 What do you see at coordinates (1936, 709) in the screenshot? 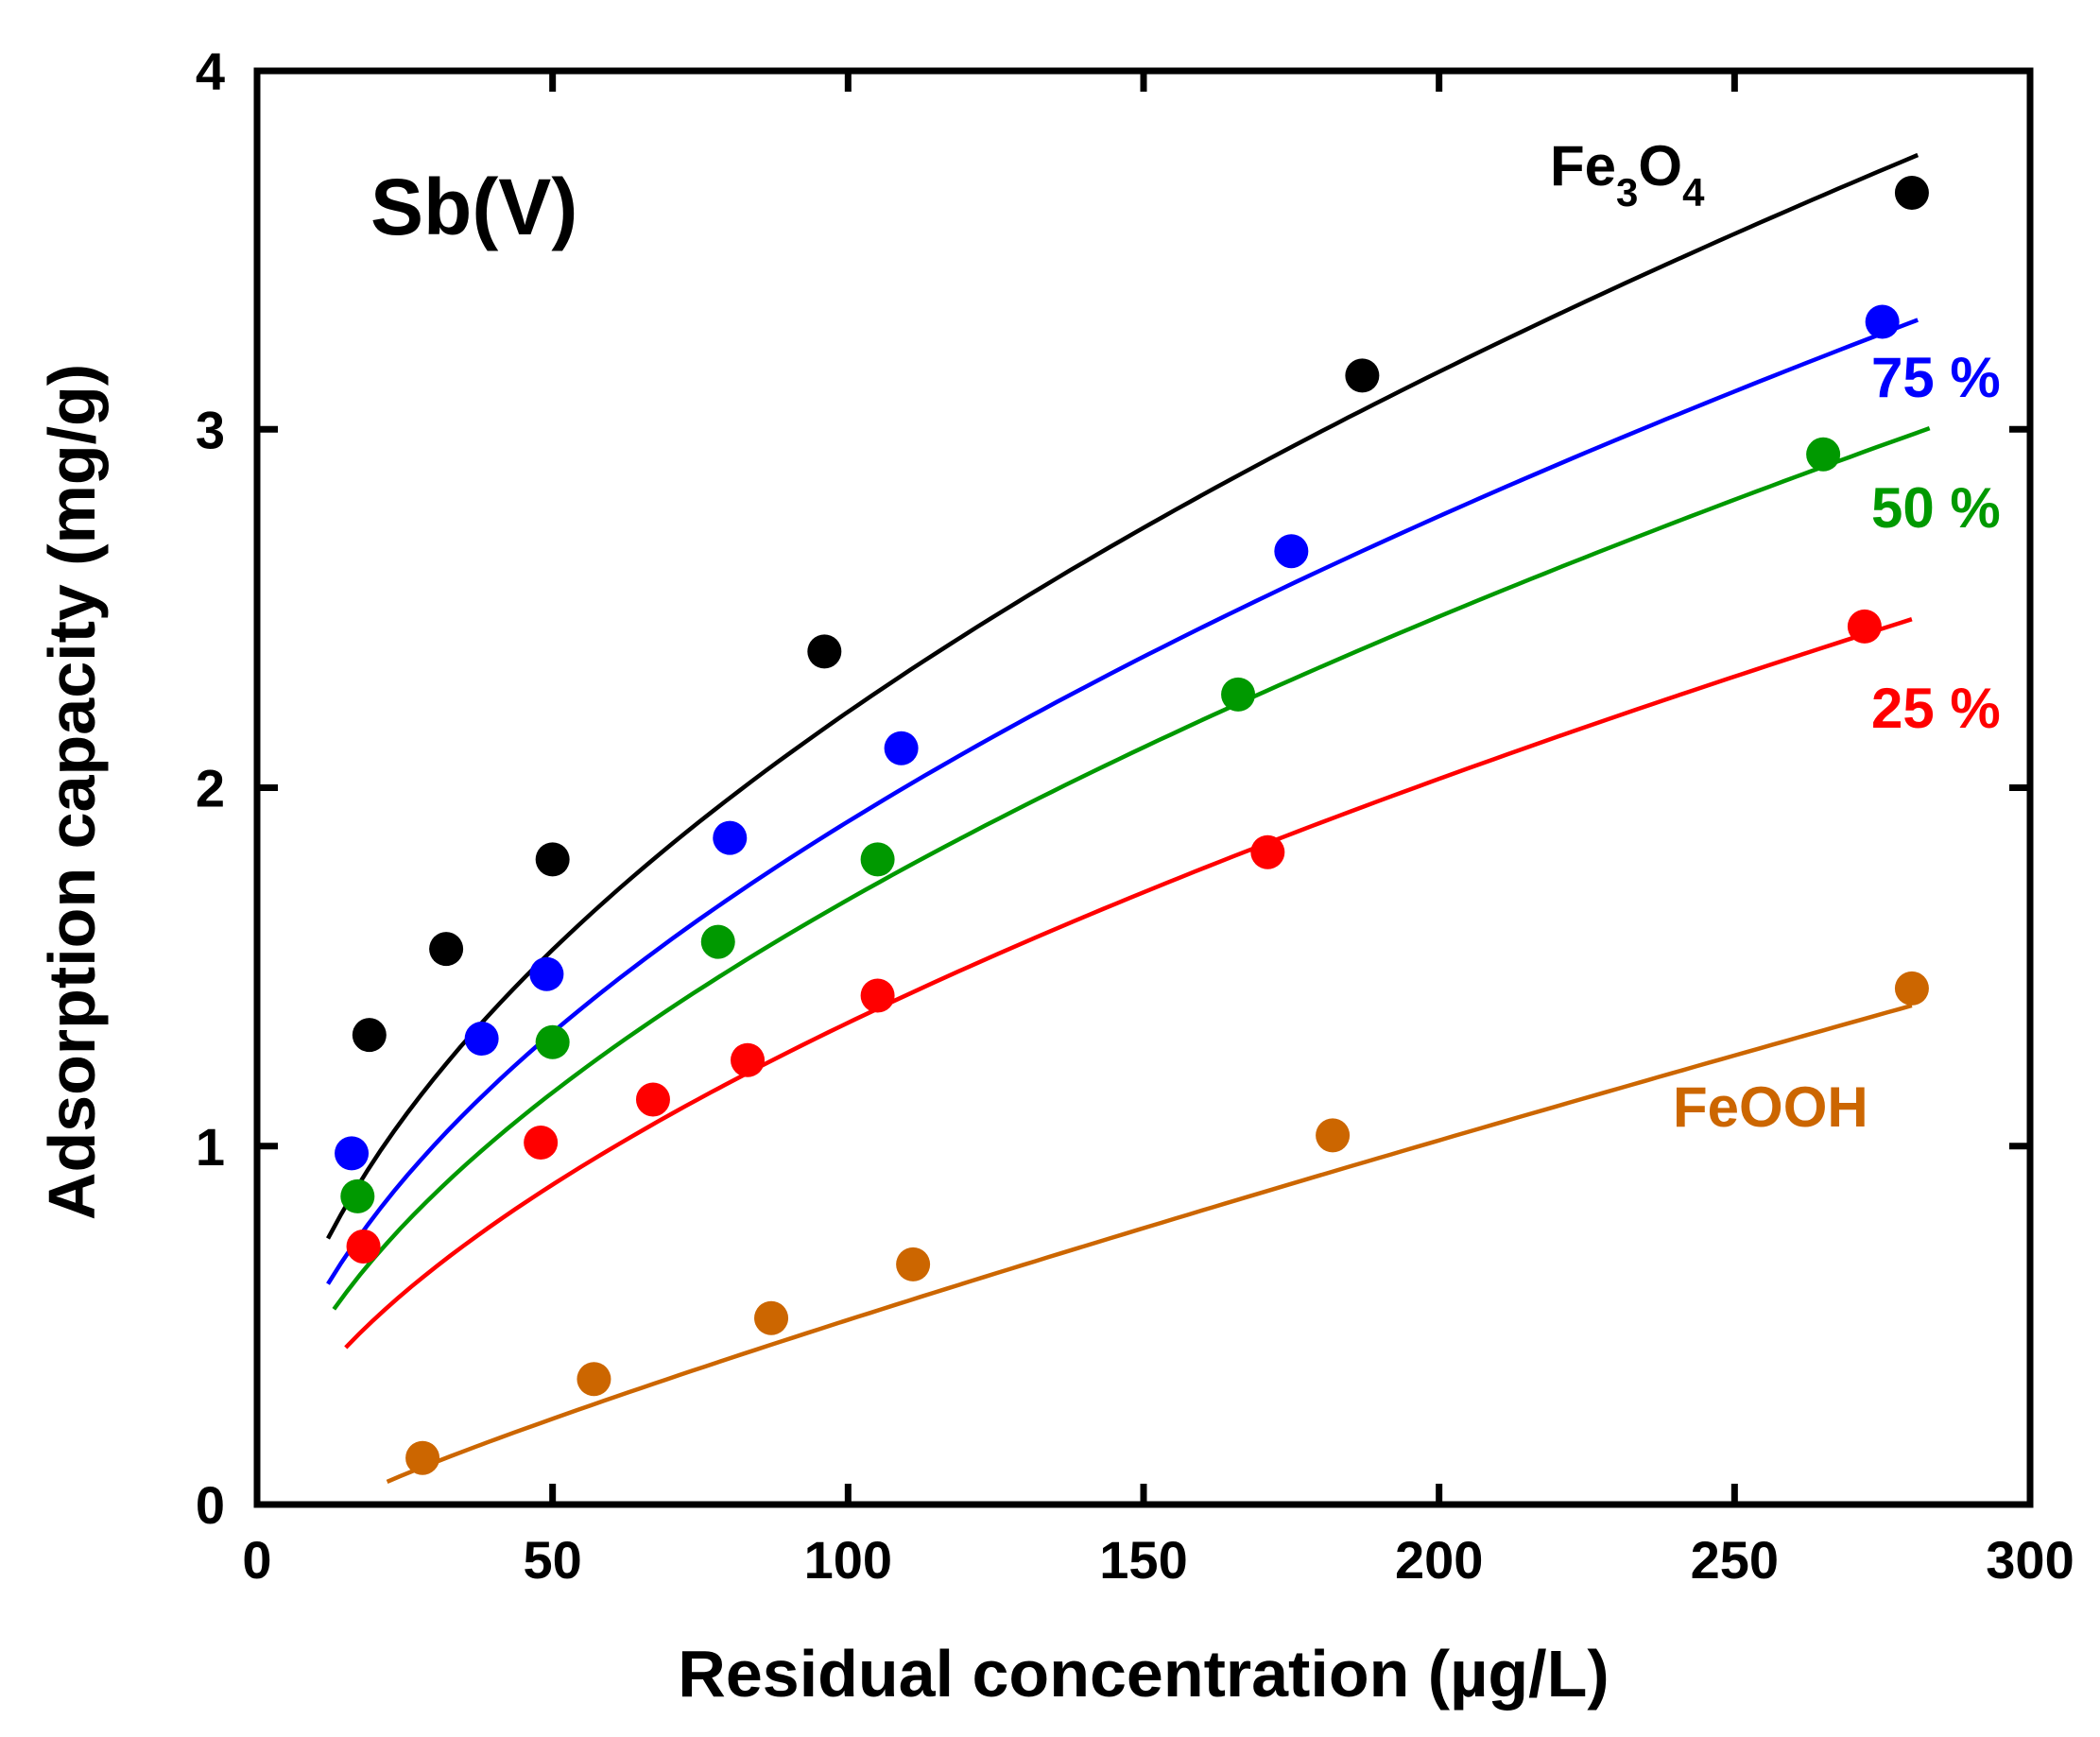
I see `series-label-25: 25 %` at bounding box center [1936, 709].